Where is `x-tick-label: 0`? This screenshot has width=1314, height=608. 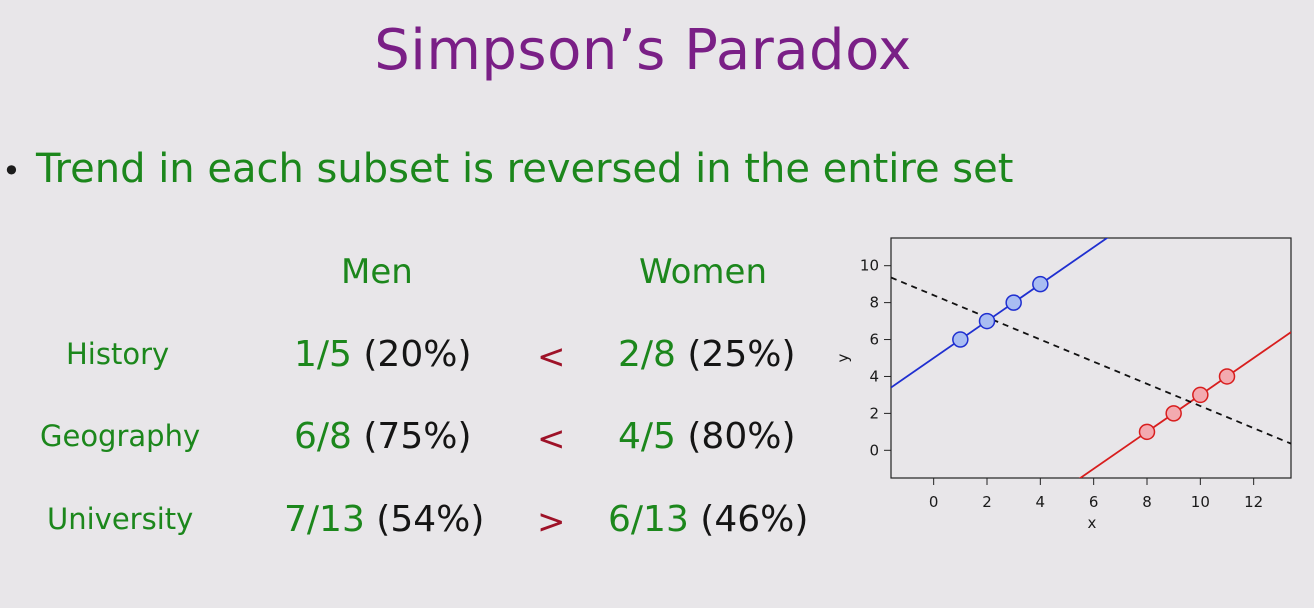 x-tick-label: 0 is located at coordinates (934, 502).